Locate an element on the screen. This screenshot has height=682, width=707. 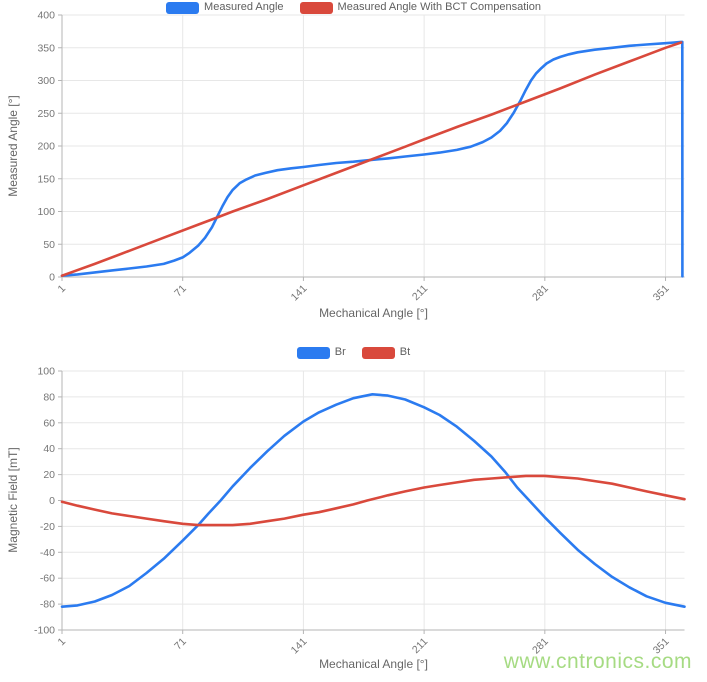
y-tick-label: 60 is located at coordinates (49, 423).